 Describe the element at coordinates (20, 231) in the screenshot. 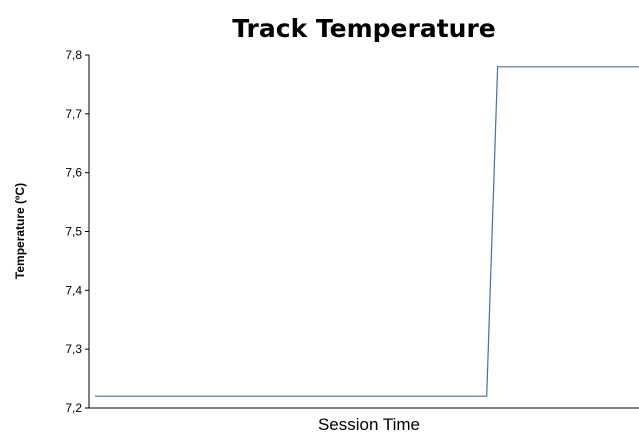

I see `y-axis-label: Temperature (ºC)` at that location.